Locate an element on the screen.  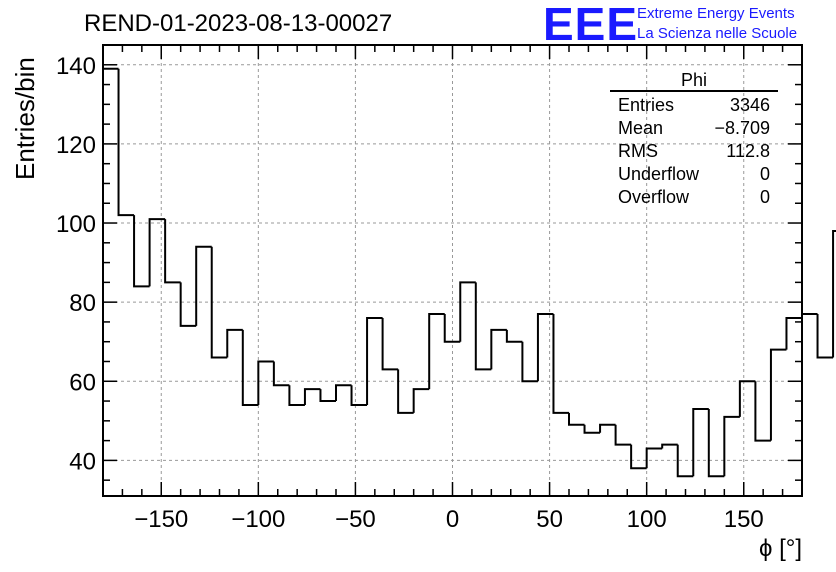
org-line-1: Extreme Energy Events is located at coordinates (716, 13).